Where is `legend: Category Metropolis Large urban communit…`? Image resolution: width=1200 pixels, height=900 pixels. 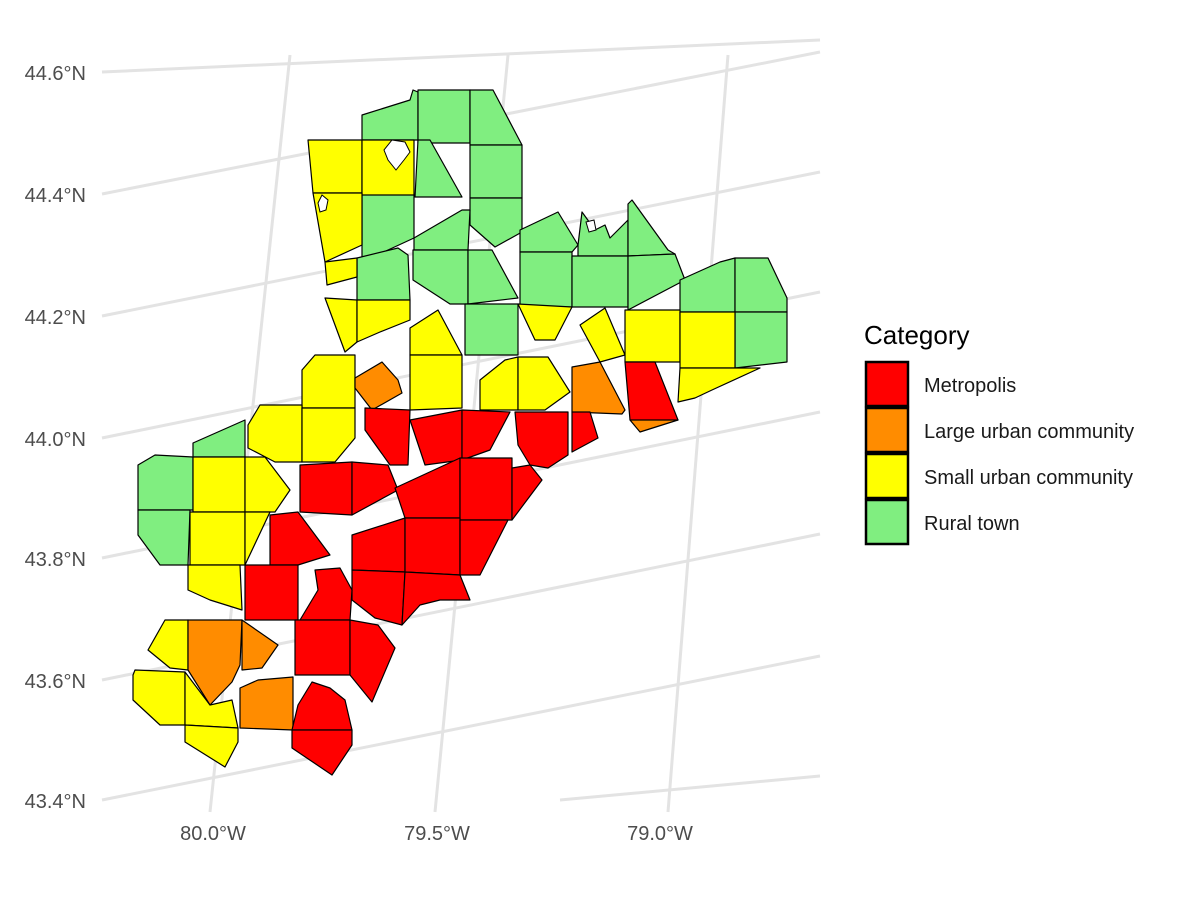
legend: Category Metropolis Large urban communit… is located at coordinates (999, 433).